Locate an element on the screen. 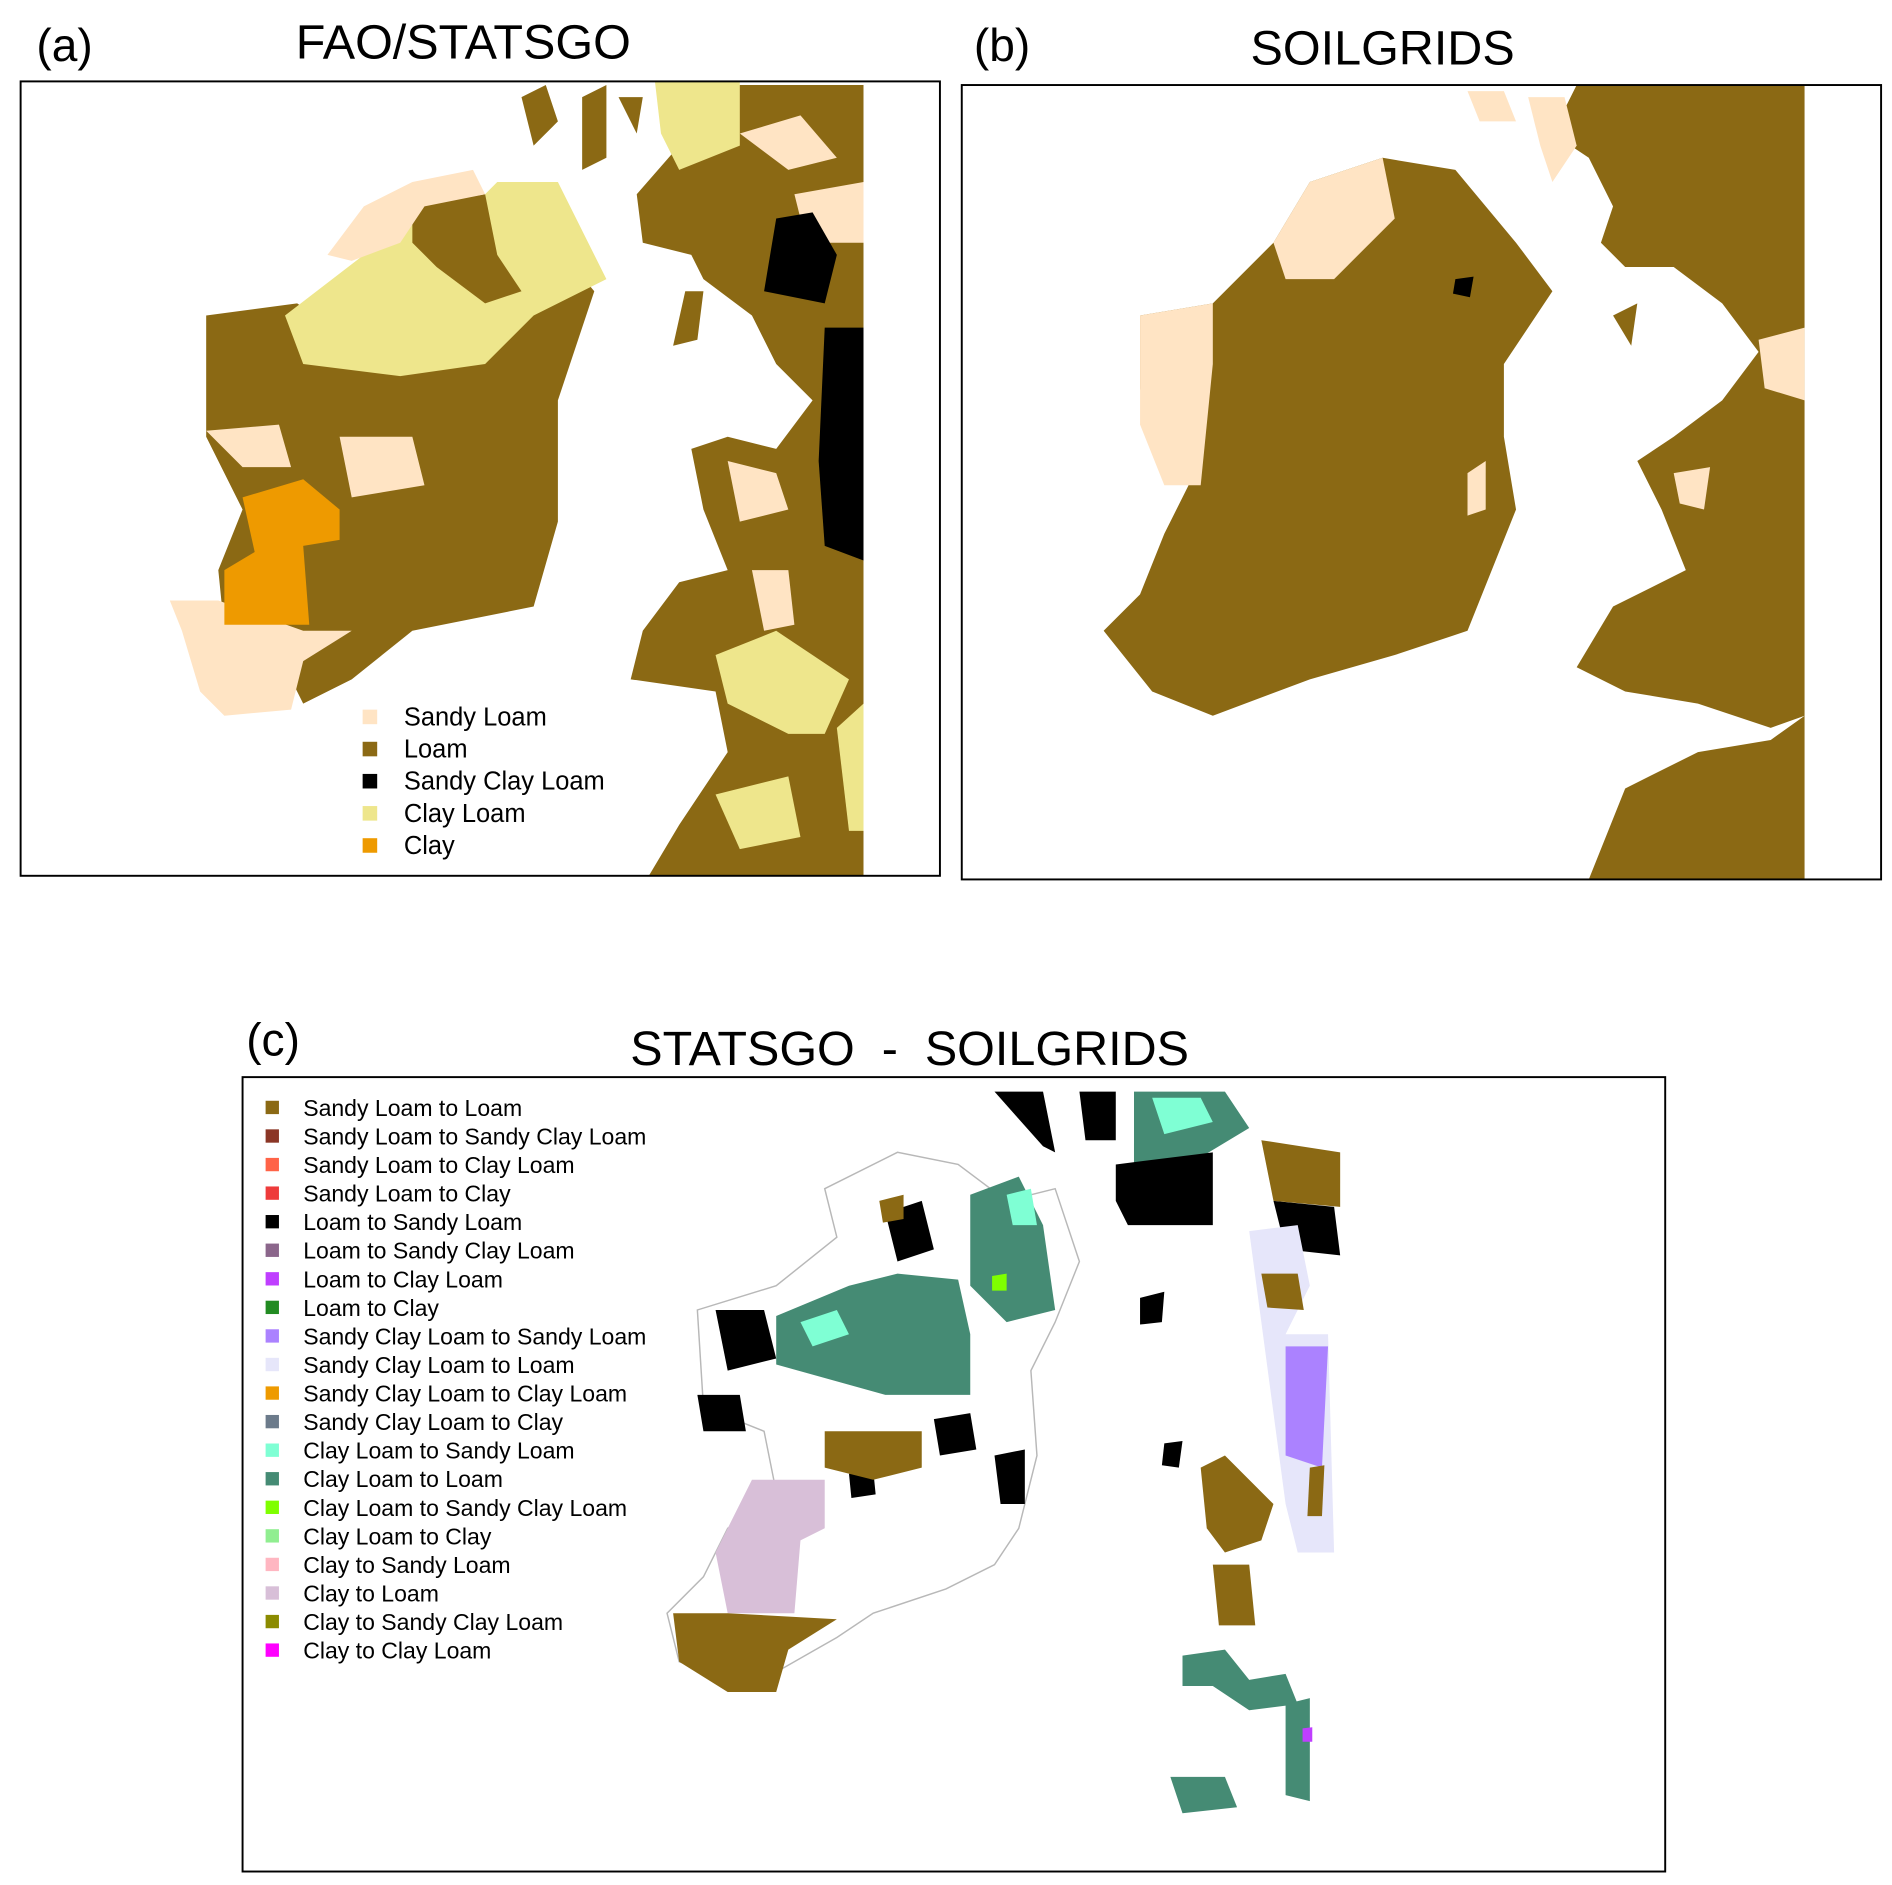  legend-item: Clay is located at coordinates (408, 846).